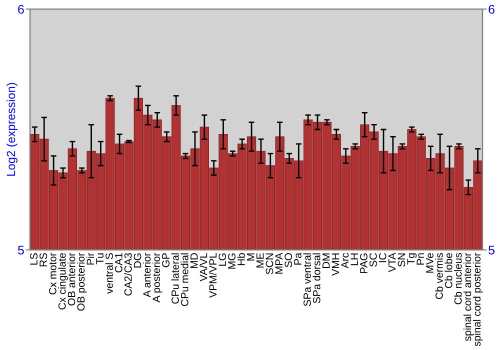 The image size is (500, 350). What do you see at coordinates (175, 278) in the screenshot?
I see `x-tick-label: CPu lateral` at bounding box center [175, 278].